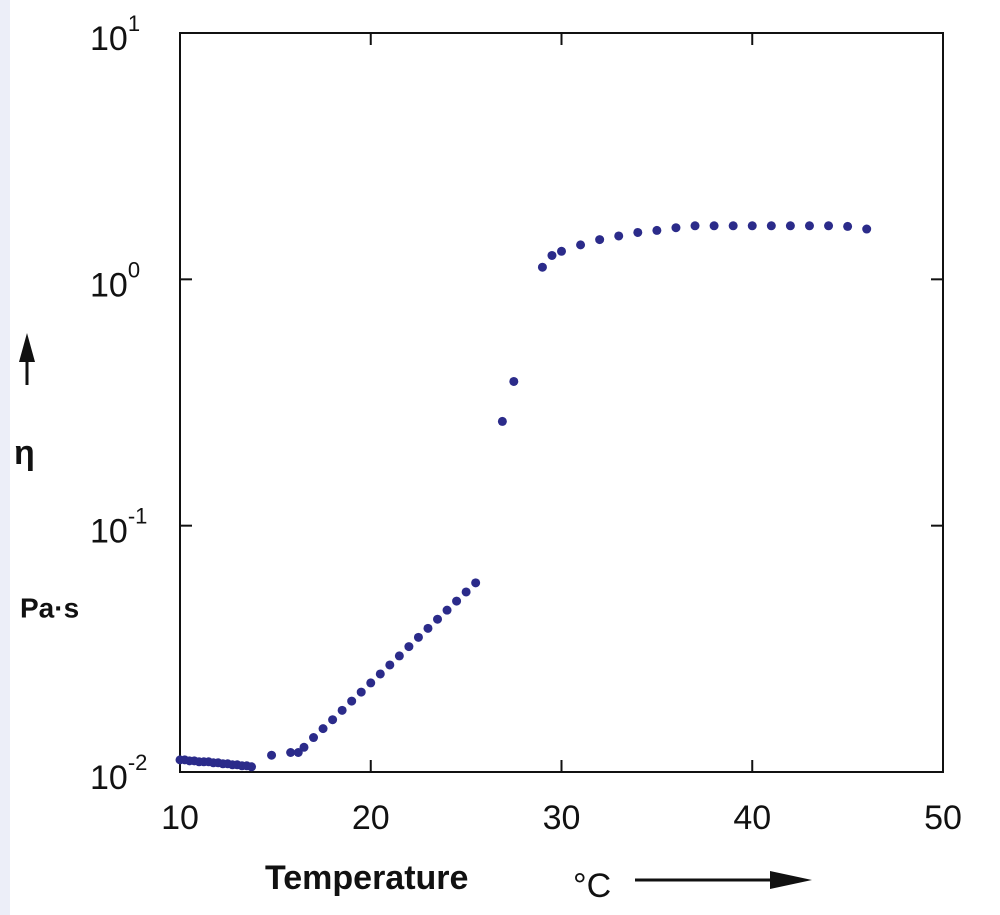 The image size is (1000, 915). I want to click on side-strip, so click(5, 457).